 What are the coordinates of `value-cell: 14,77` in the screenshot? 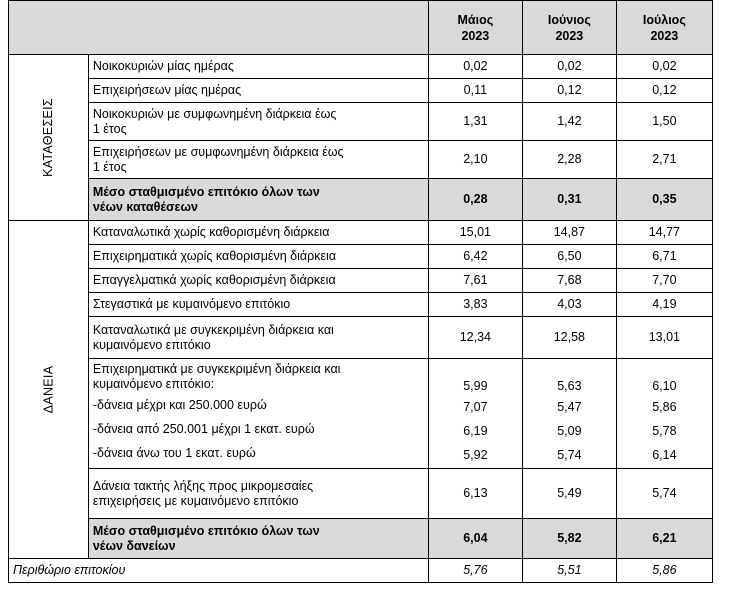 It's located at (664, 232).